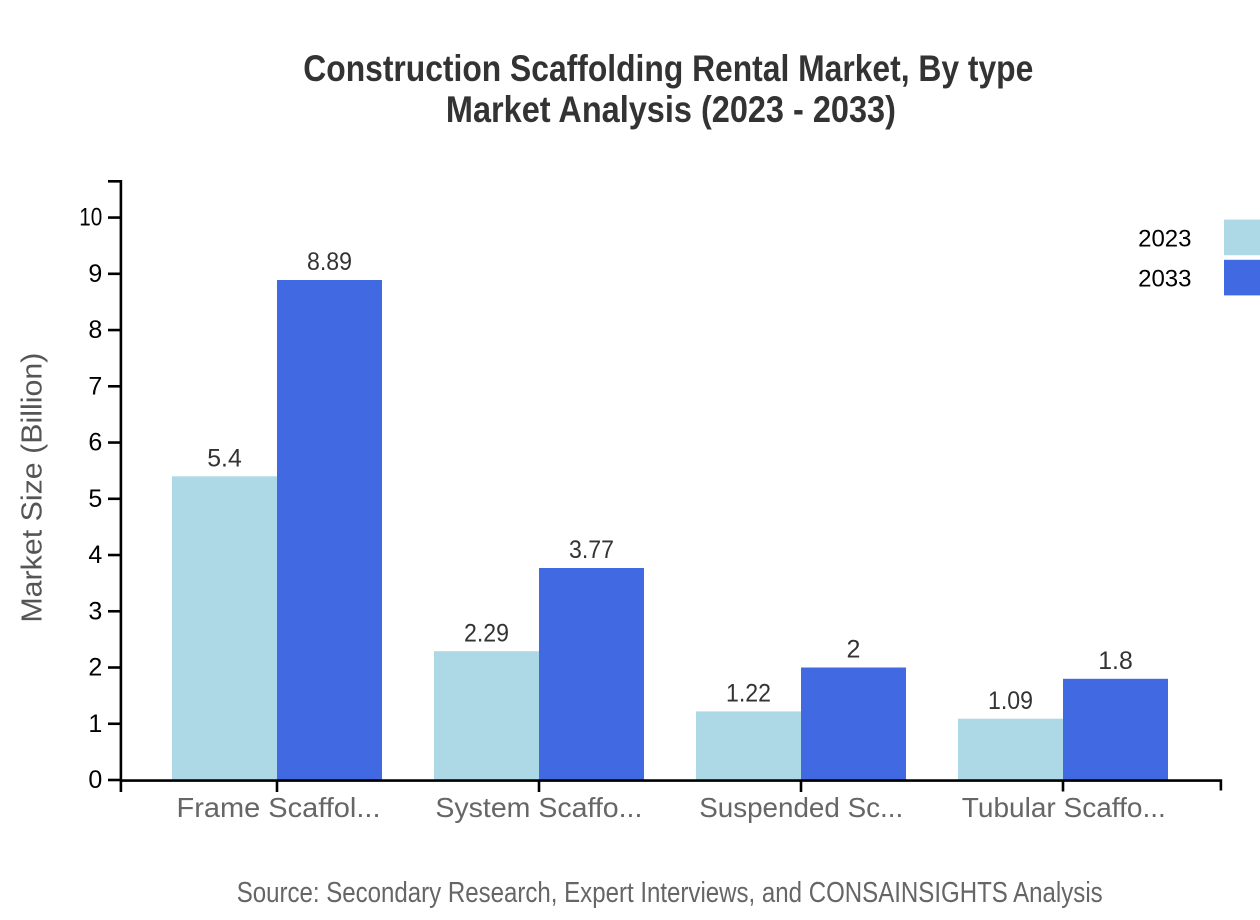  I want to click on svg-text: 2033, so click(1164, 279).